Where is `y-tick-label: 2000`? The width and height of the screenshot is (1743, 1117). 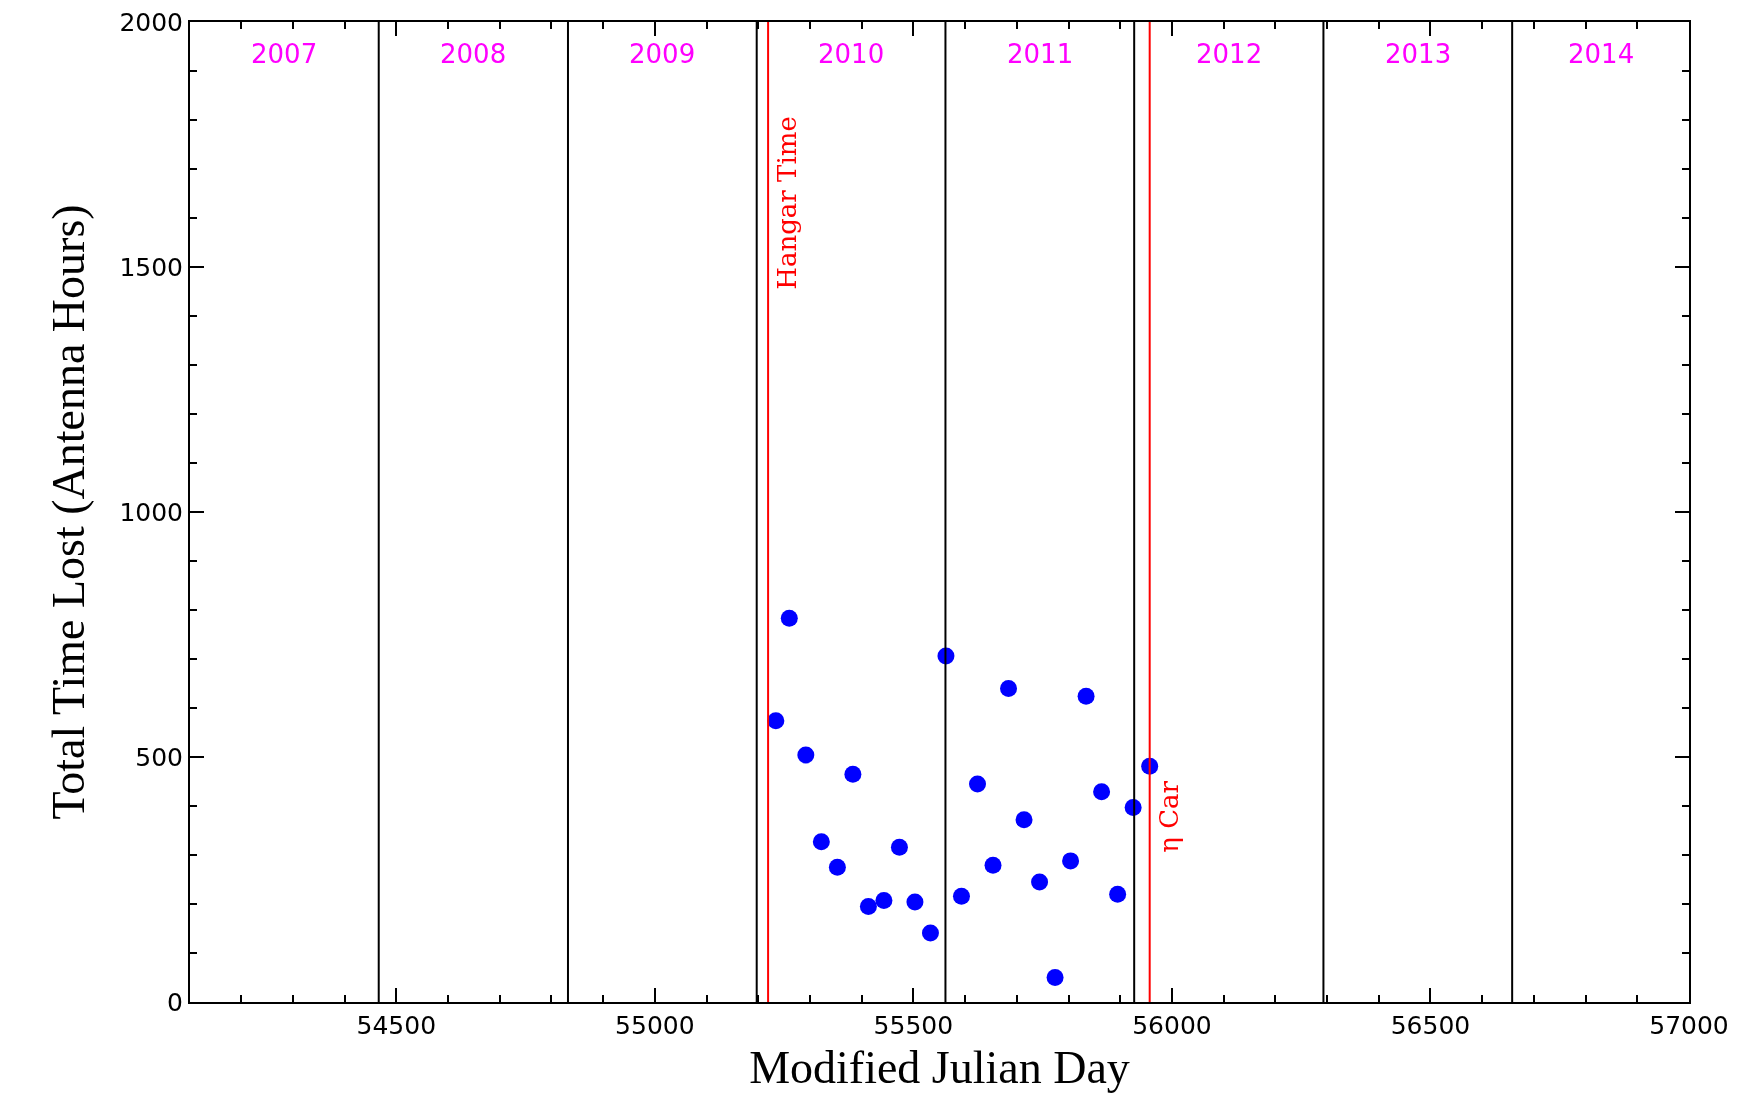 y-tick-label: 2000 is located at coordinates (151, 22).